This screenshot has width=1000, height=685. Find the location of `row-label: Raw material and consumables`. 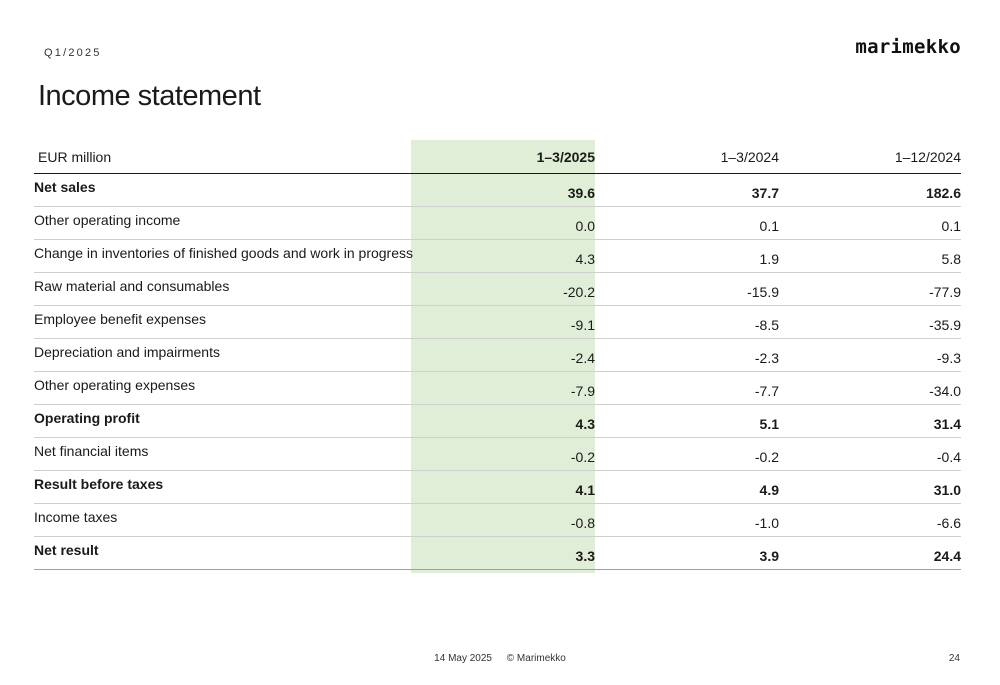

row-label: Raw material and consumables is located at coordinates (222, 286).